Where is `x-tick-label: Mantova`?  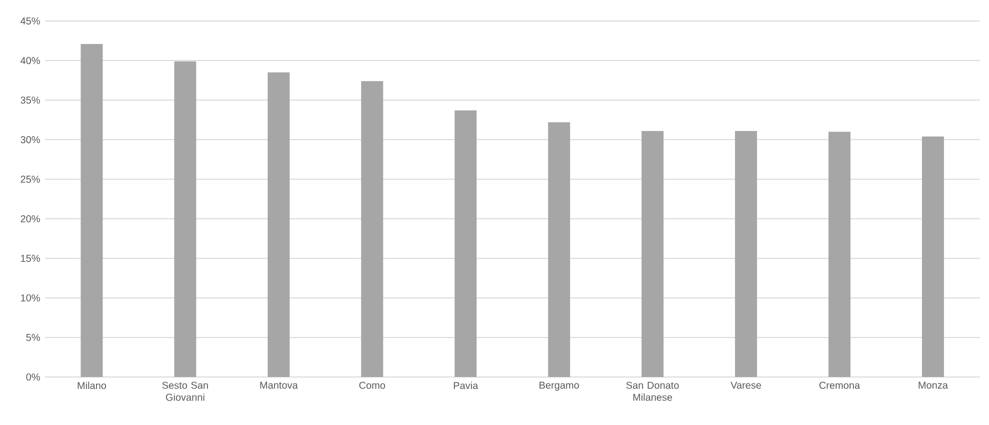 x-tick-label: Mantova is located at coordinates (279, 385).